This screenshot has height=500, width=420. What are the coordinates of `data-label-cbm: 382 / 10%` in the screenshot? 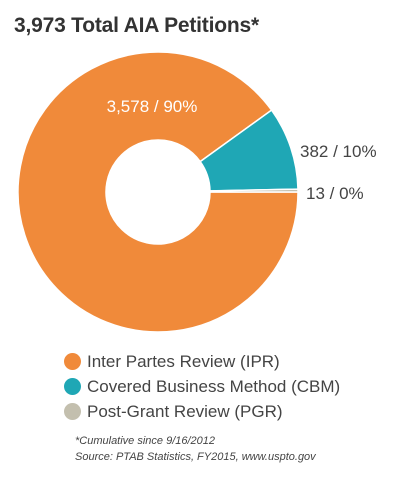 It's located at (338, 151).